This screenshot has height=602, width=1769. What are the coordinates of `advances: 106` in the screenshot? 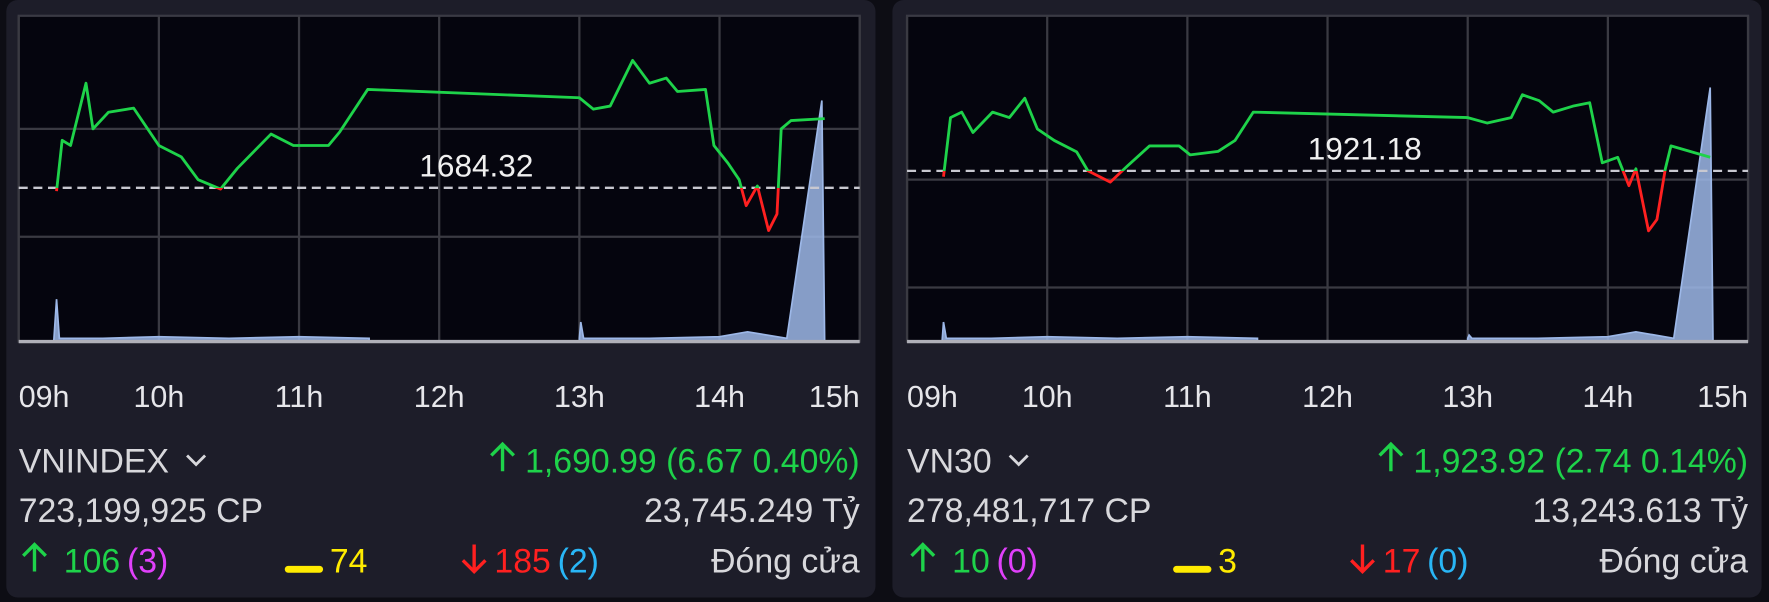 It's located at (92, 562).